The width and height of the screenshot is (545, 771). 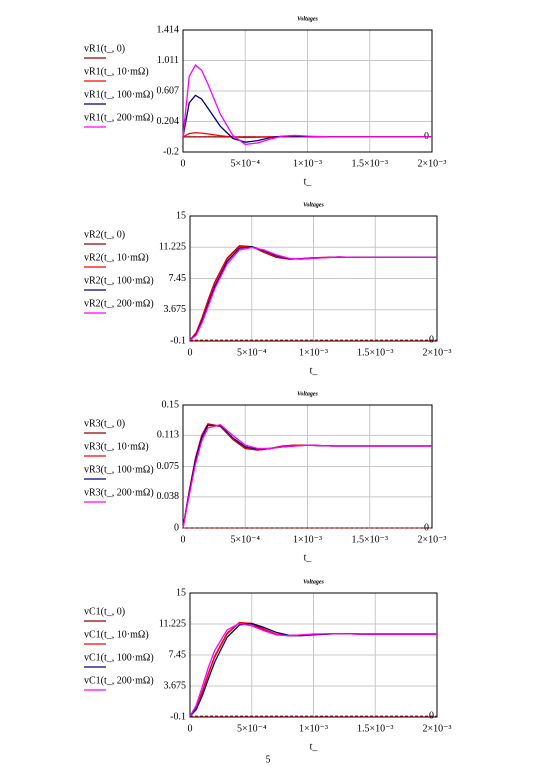 I want to click on legend-label: vC1(t_, 100·mΩ), so click(x=119, y=657).